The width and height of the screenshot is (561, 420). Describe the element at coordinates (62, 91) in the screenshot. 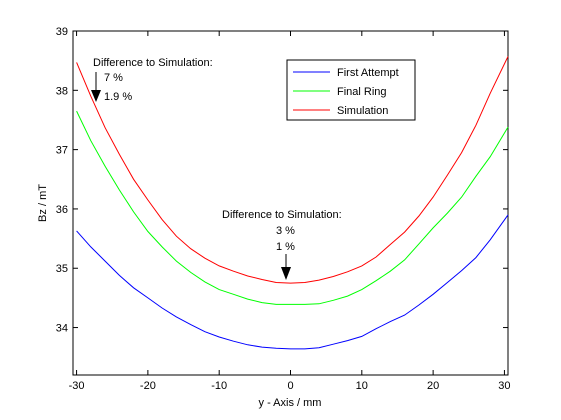

I see `y-tick-label: 38` at that location.